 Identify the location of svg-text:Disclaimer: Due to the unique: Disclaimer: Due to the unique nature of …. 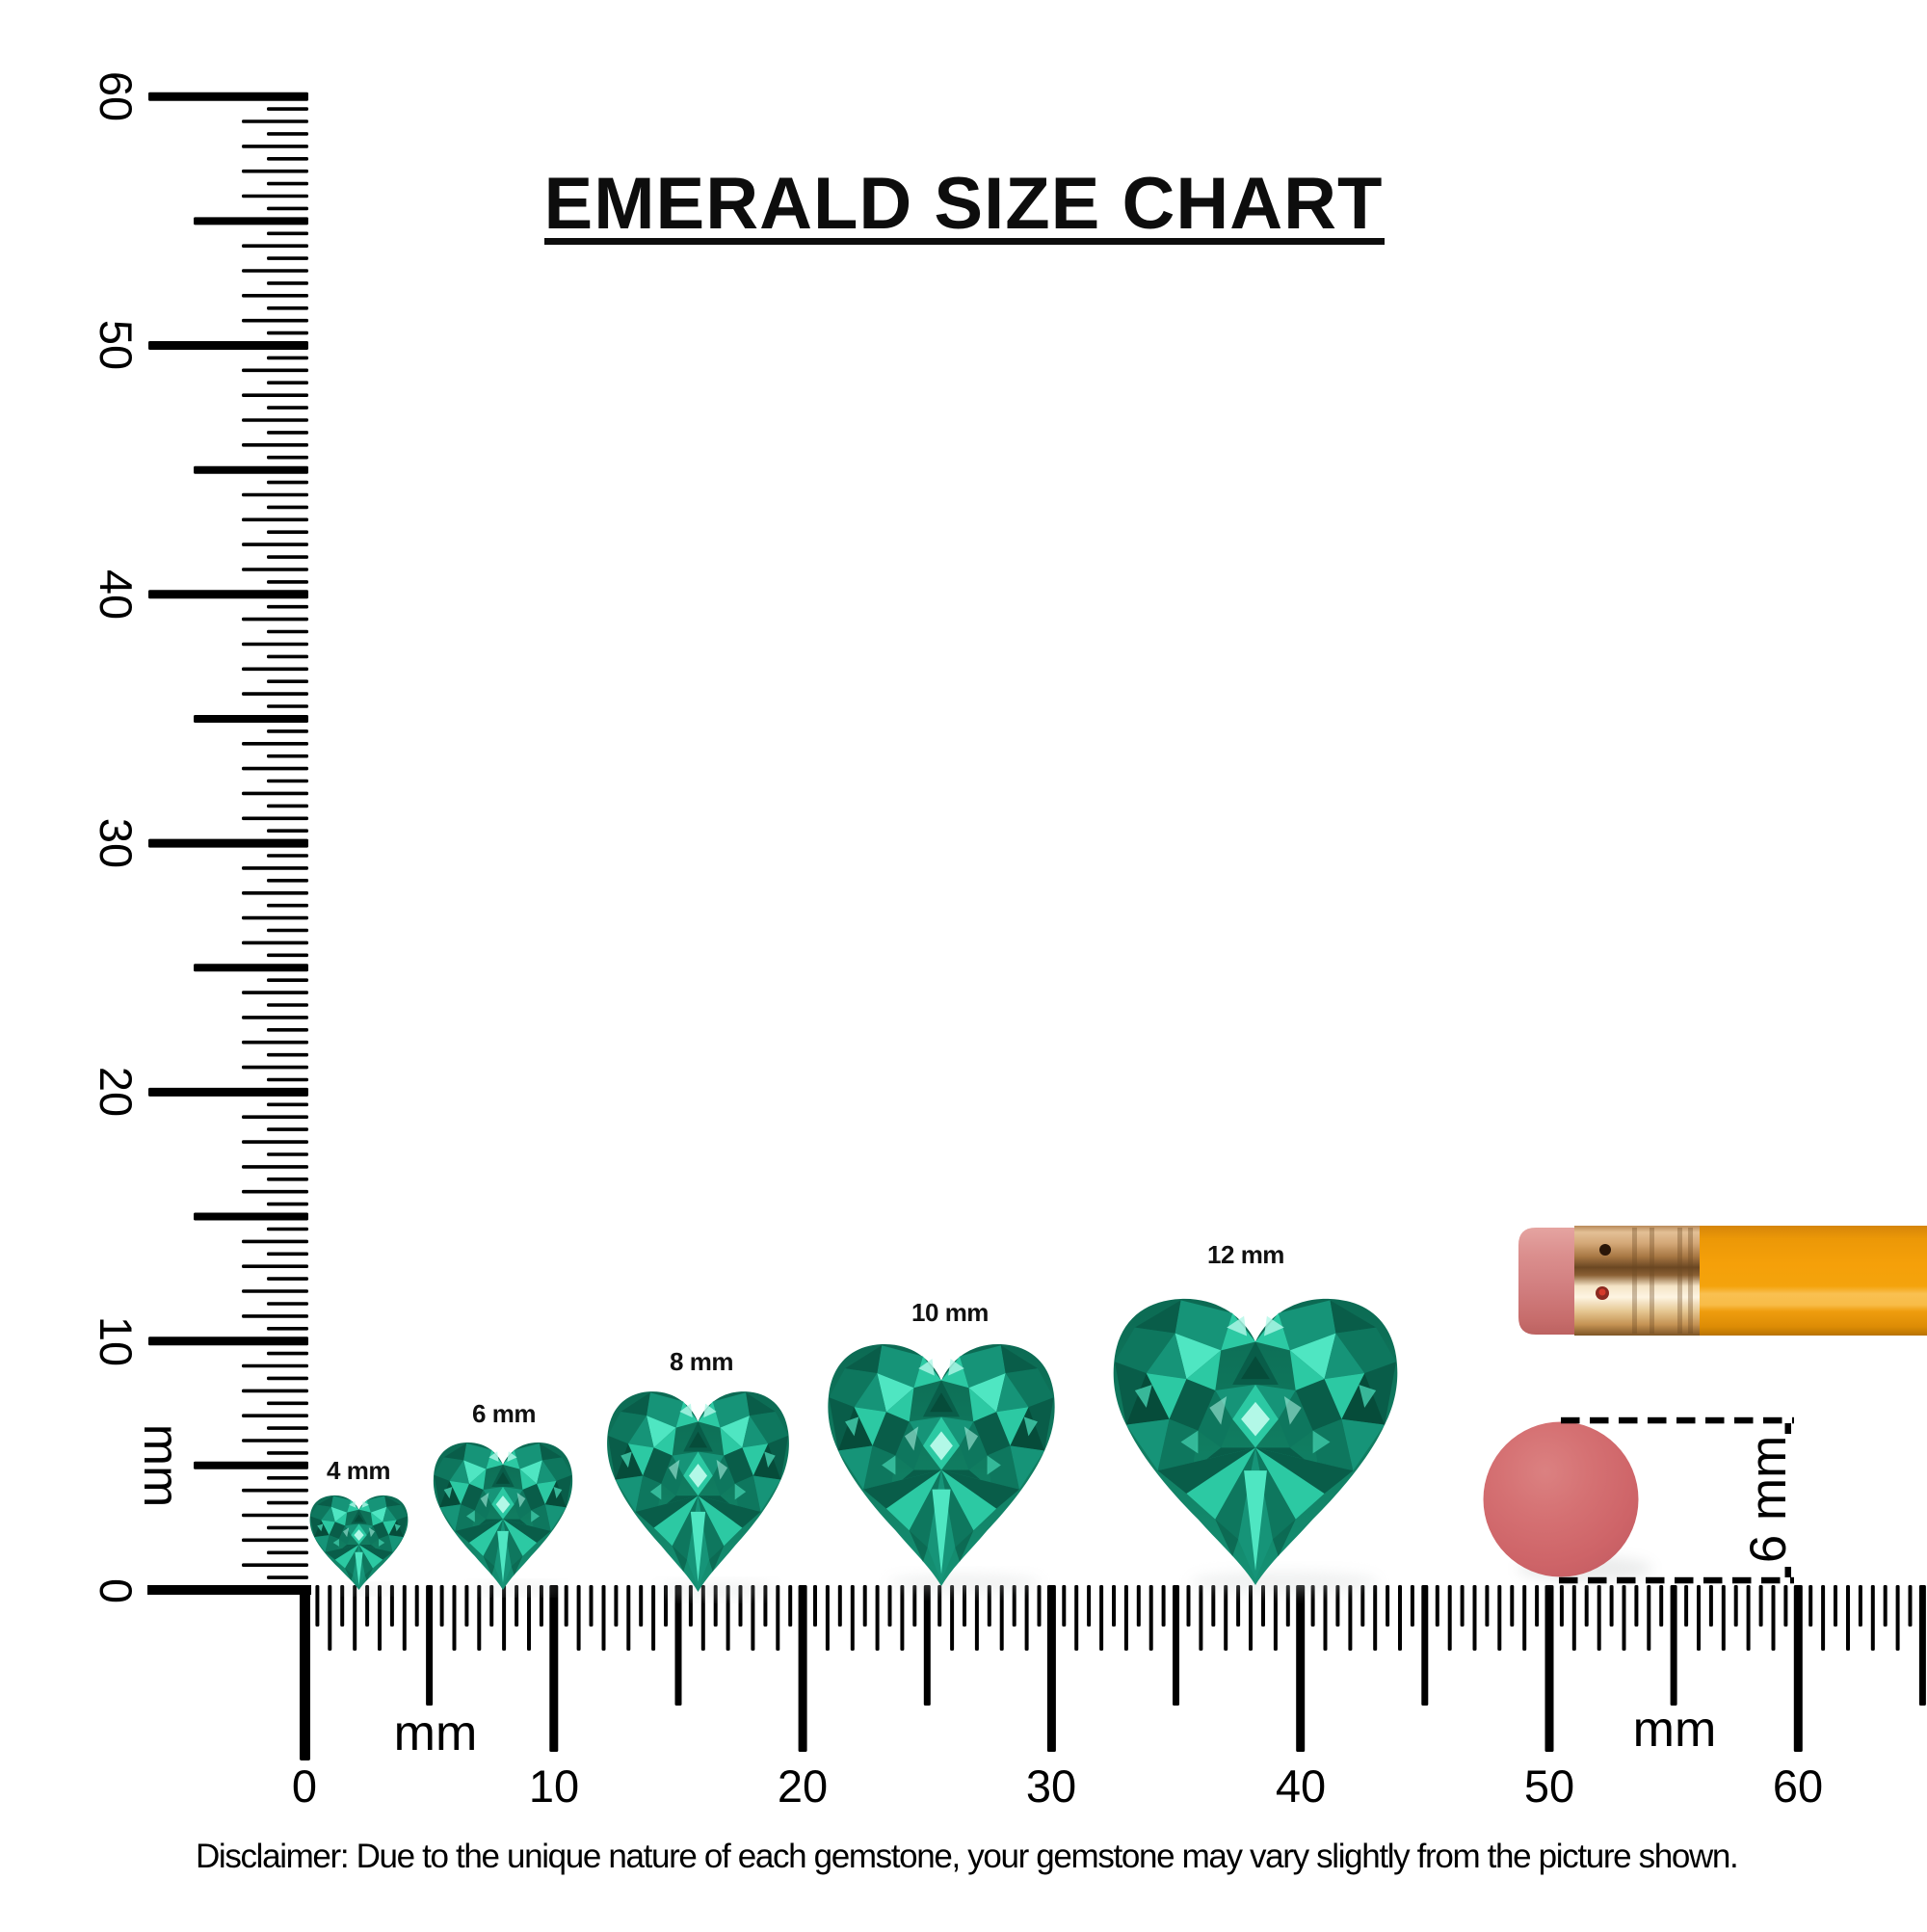
(967, 1856).